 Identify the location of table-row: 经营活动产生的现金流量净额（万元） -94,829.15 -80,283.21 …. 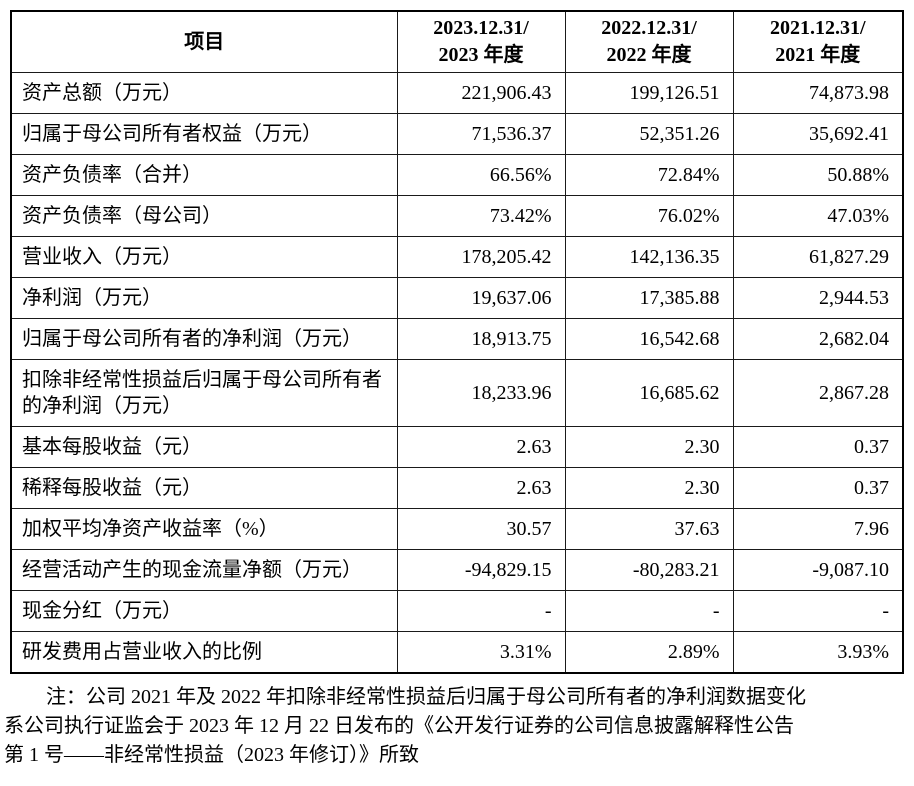
(457, 570).